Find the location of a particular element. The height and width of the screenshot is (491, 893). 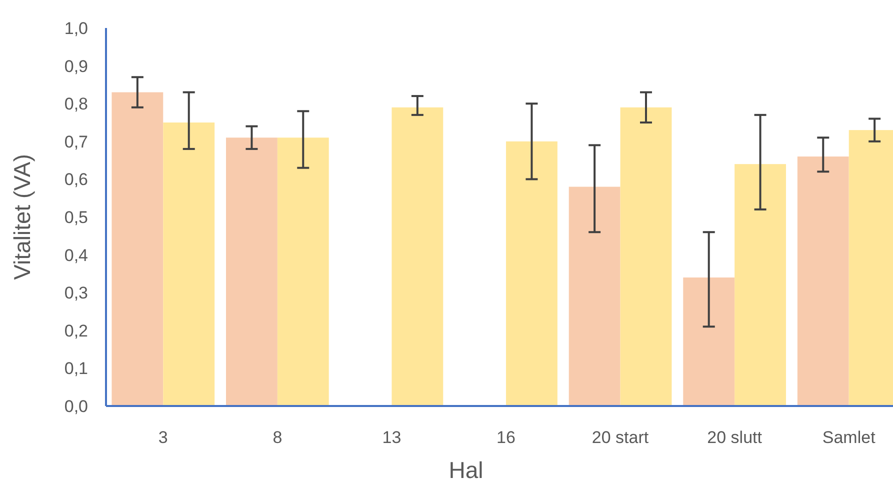

y-axis-title: Vitalitet (VA) is located at coordinates (22, 217).